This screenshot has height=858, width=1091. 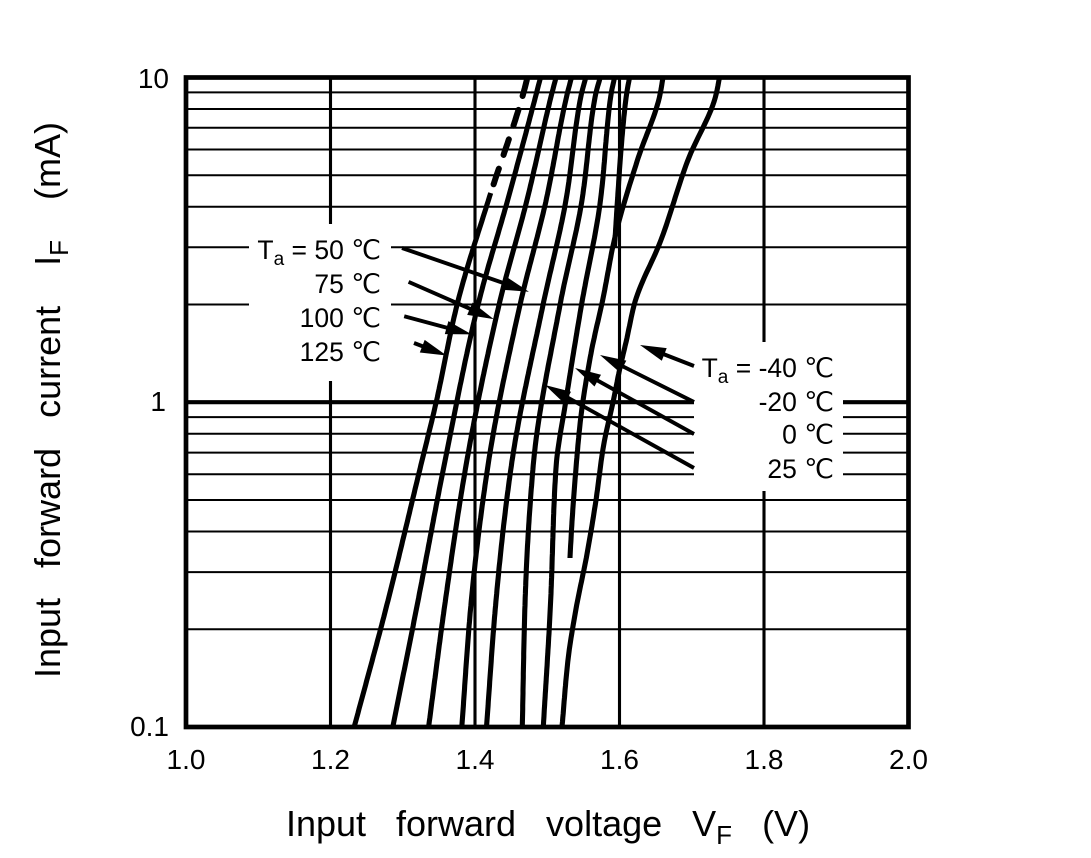 What do you see at coordinates (800, 469) in the screenshot?
I see `svg-text: 25 ℃` at bounding box center [800, 469].